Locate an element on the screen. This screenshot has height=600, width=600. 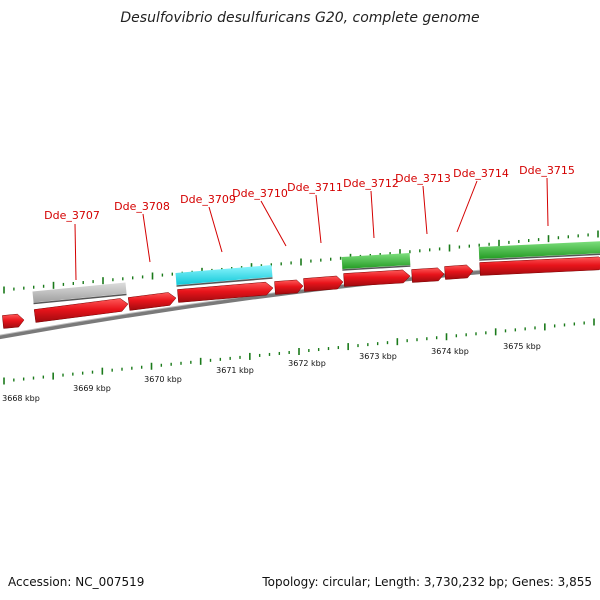
accession-label: Accession: NC_007519 is located at coordinates (76, 582).